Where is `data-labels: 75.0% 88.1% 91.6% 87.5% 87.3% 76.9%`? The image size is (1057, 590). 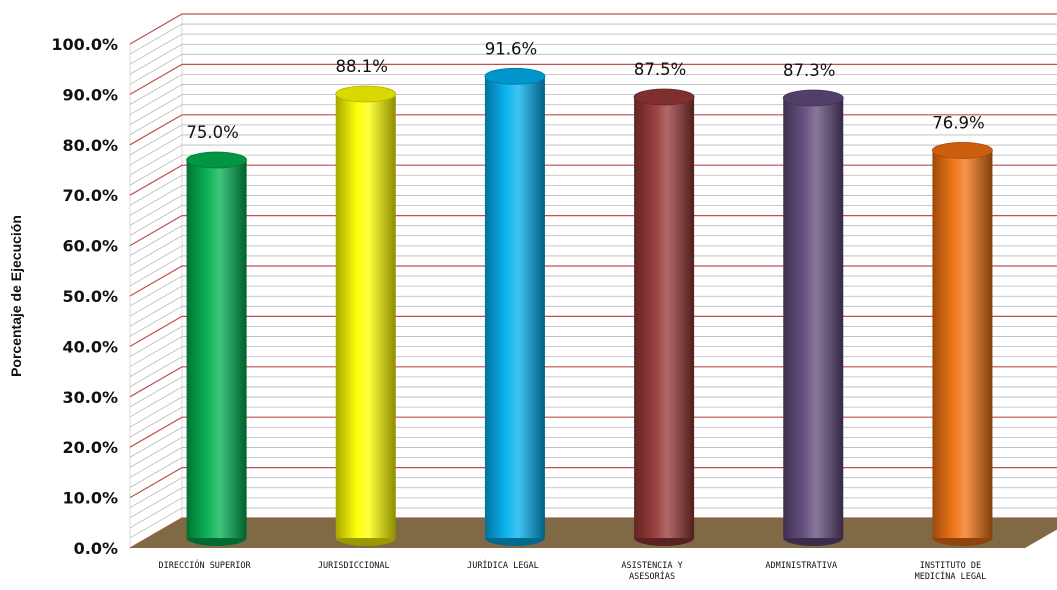 data-labels: 75.0% 88.1% 91.6% 87.5% 87.3% 76.9% is located at coordinates (585, 90).